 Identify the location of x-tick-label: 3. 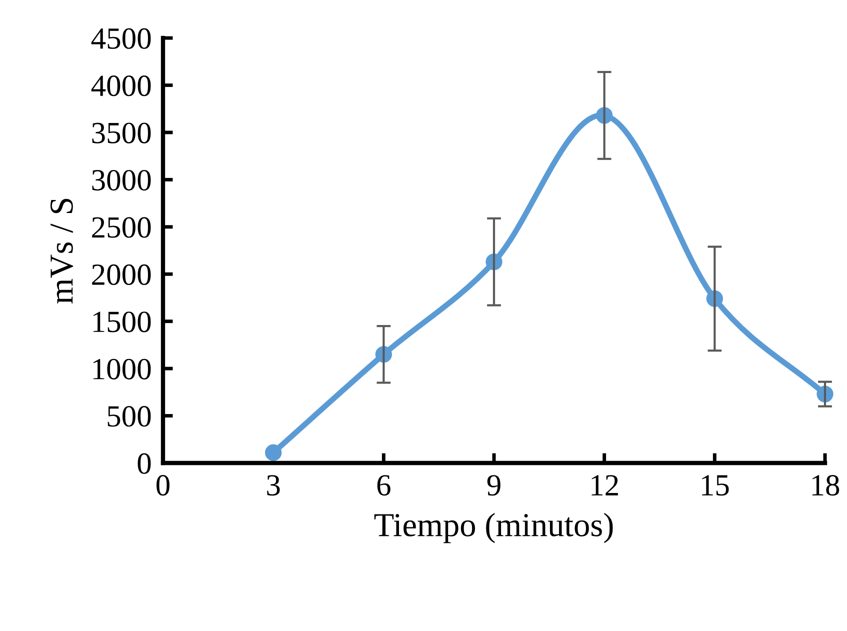
(273, 485).